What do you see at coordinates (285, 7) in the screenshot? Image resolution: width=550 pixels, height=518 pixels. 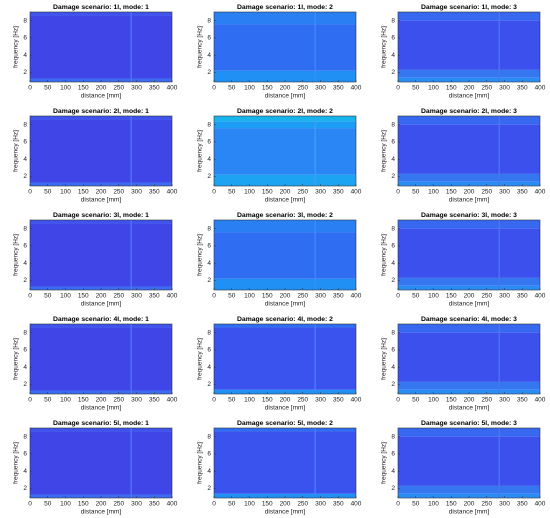 I see `subplot-title: Damage scenario: 1l, mode: 2` at bounding box center [285, 7].